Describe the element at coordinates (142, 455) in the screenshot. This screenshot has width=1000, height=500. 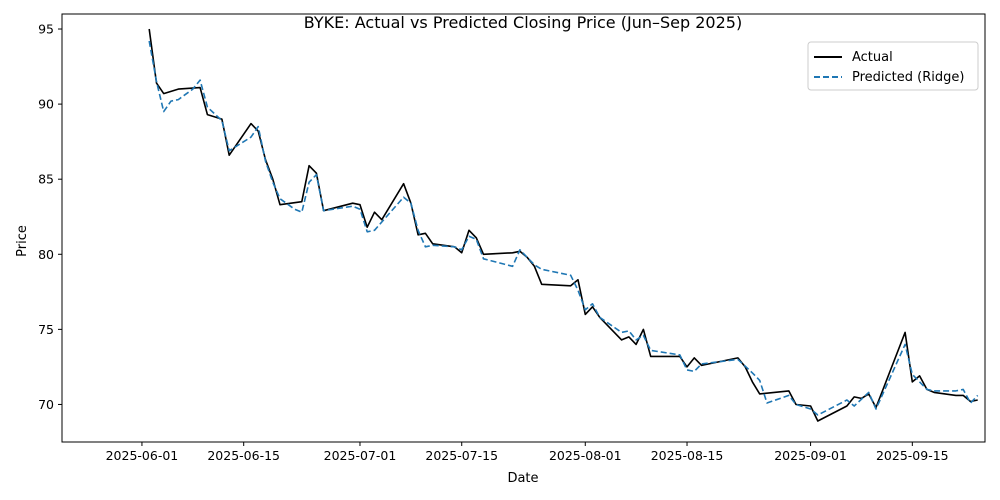
I see `x-tick-label: 2025-06-01` at that location.